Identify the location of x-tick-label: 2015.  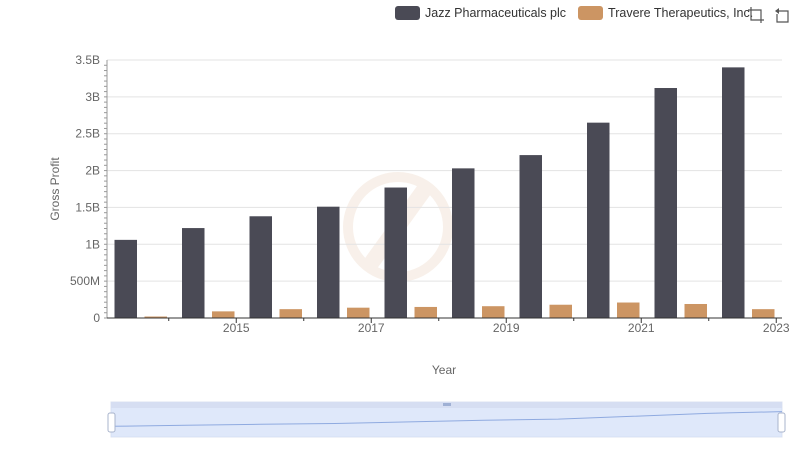
(236, 328).